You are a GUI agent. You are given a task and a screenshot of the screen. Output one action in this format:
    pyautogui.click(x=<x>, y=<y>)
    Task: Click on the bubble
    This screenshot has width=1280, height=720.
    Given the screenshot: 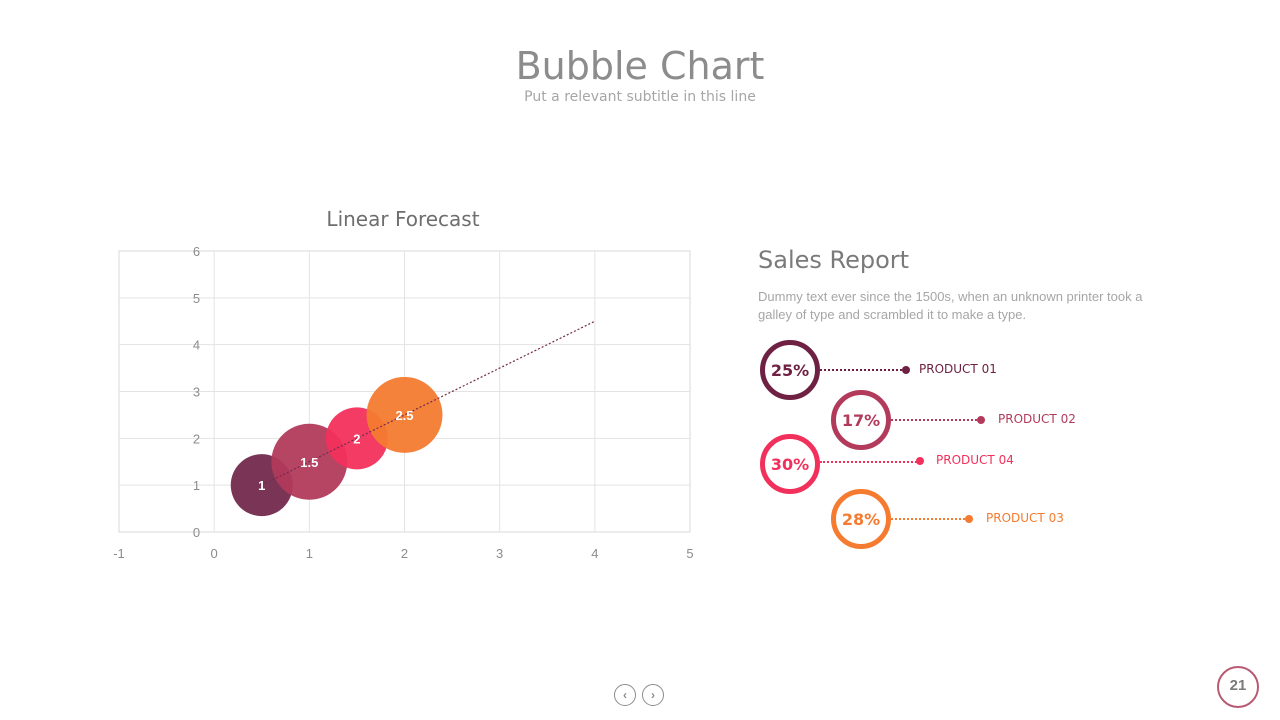 What is the action you would take?
    pyautogui.click(x=404, y=414)
    